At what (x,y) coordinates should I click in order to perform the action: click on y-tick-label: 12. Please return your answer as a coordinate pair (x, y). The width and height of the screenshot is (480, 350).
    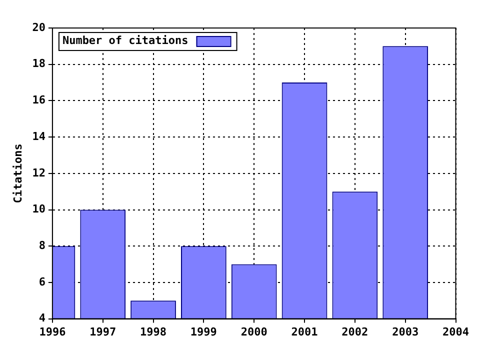
    Looking at the image, I should click on (39, 173).